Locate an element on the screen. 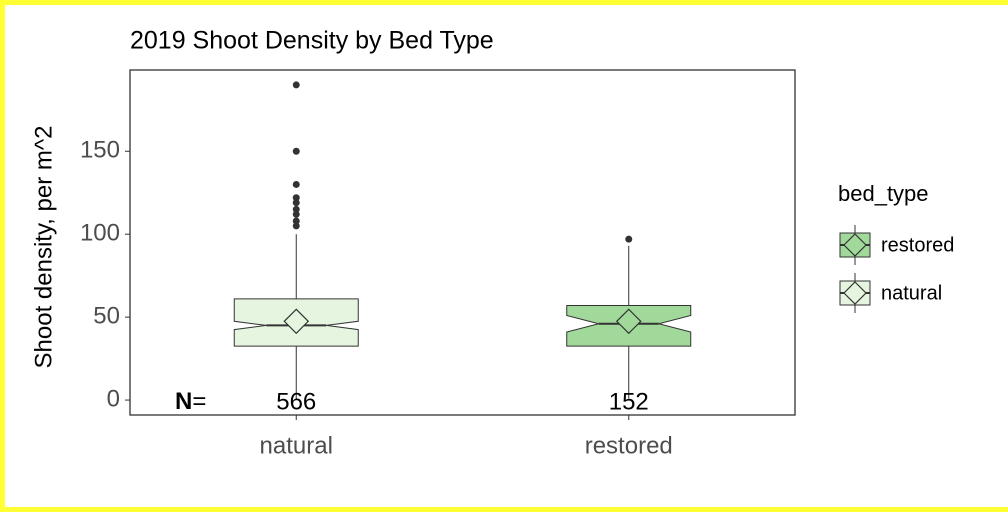 The width and height of the screenshot is (1008, 512). y-tick-label: 100 is located at coordinates (100, 233).